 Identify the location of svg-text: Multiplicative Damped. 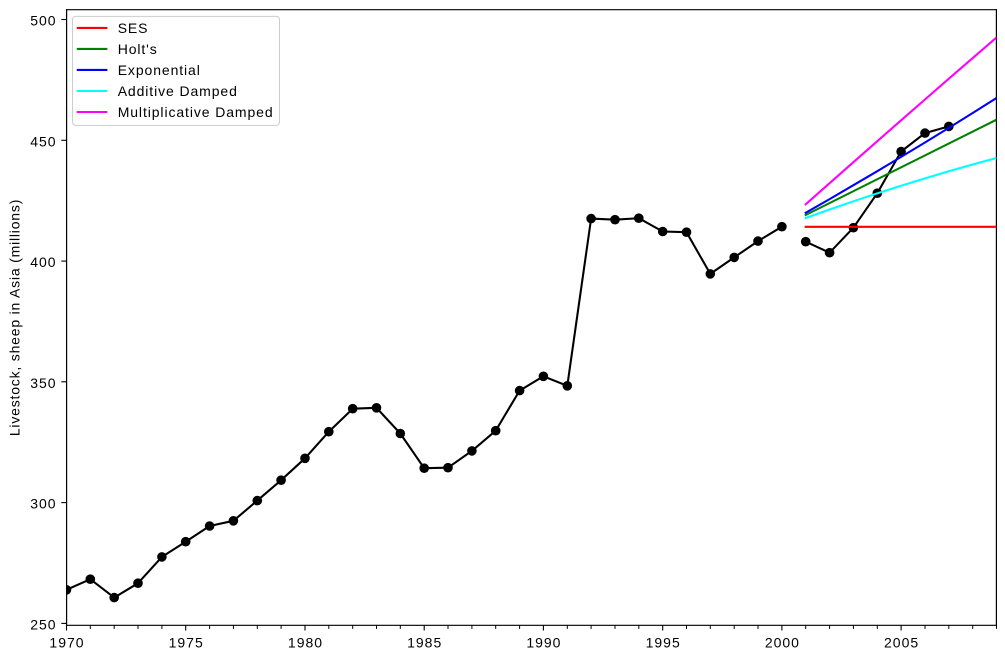
(196, 112).